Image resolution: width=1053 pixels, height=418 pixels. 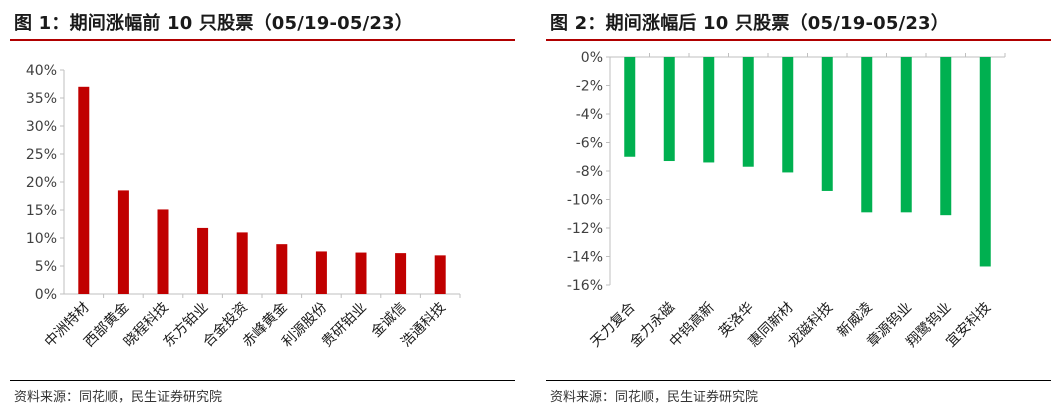 I want to click on y-tick-label: -16%, so click(x=585, y=286).